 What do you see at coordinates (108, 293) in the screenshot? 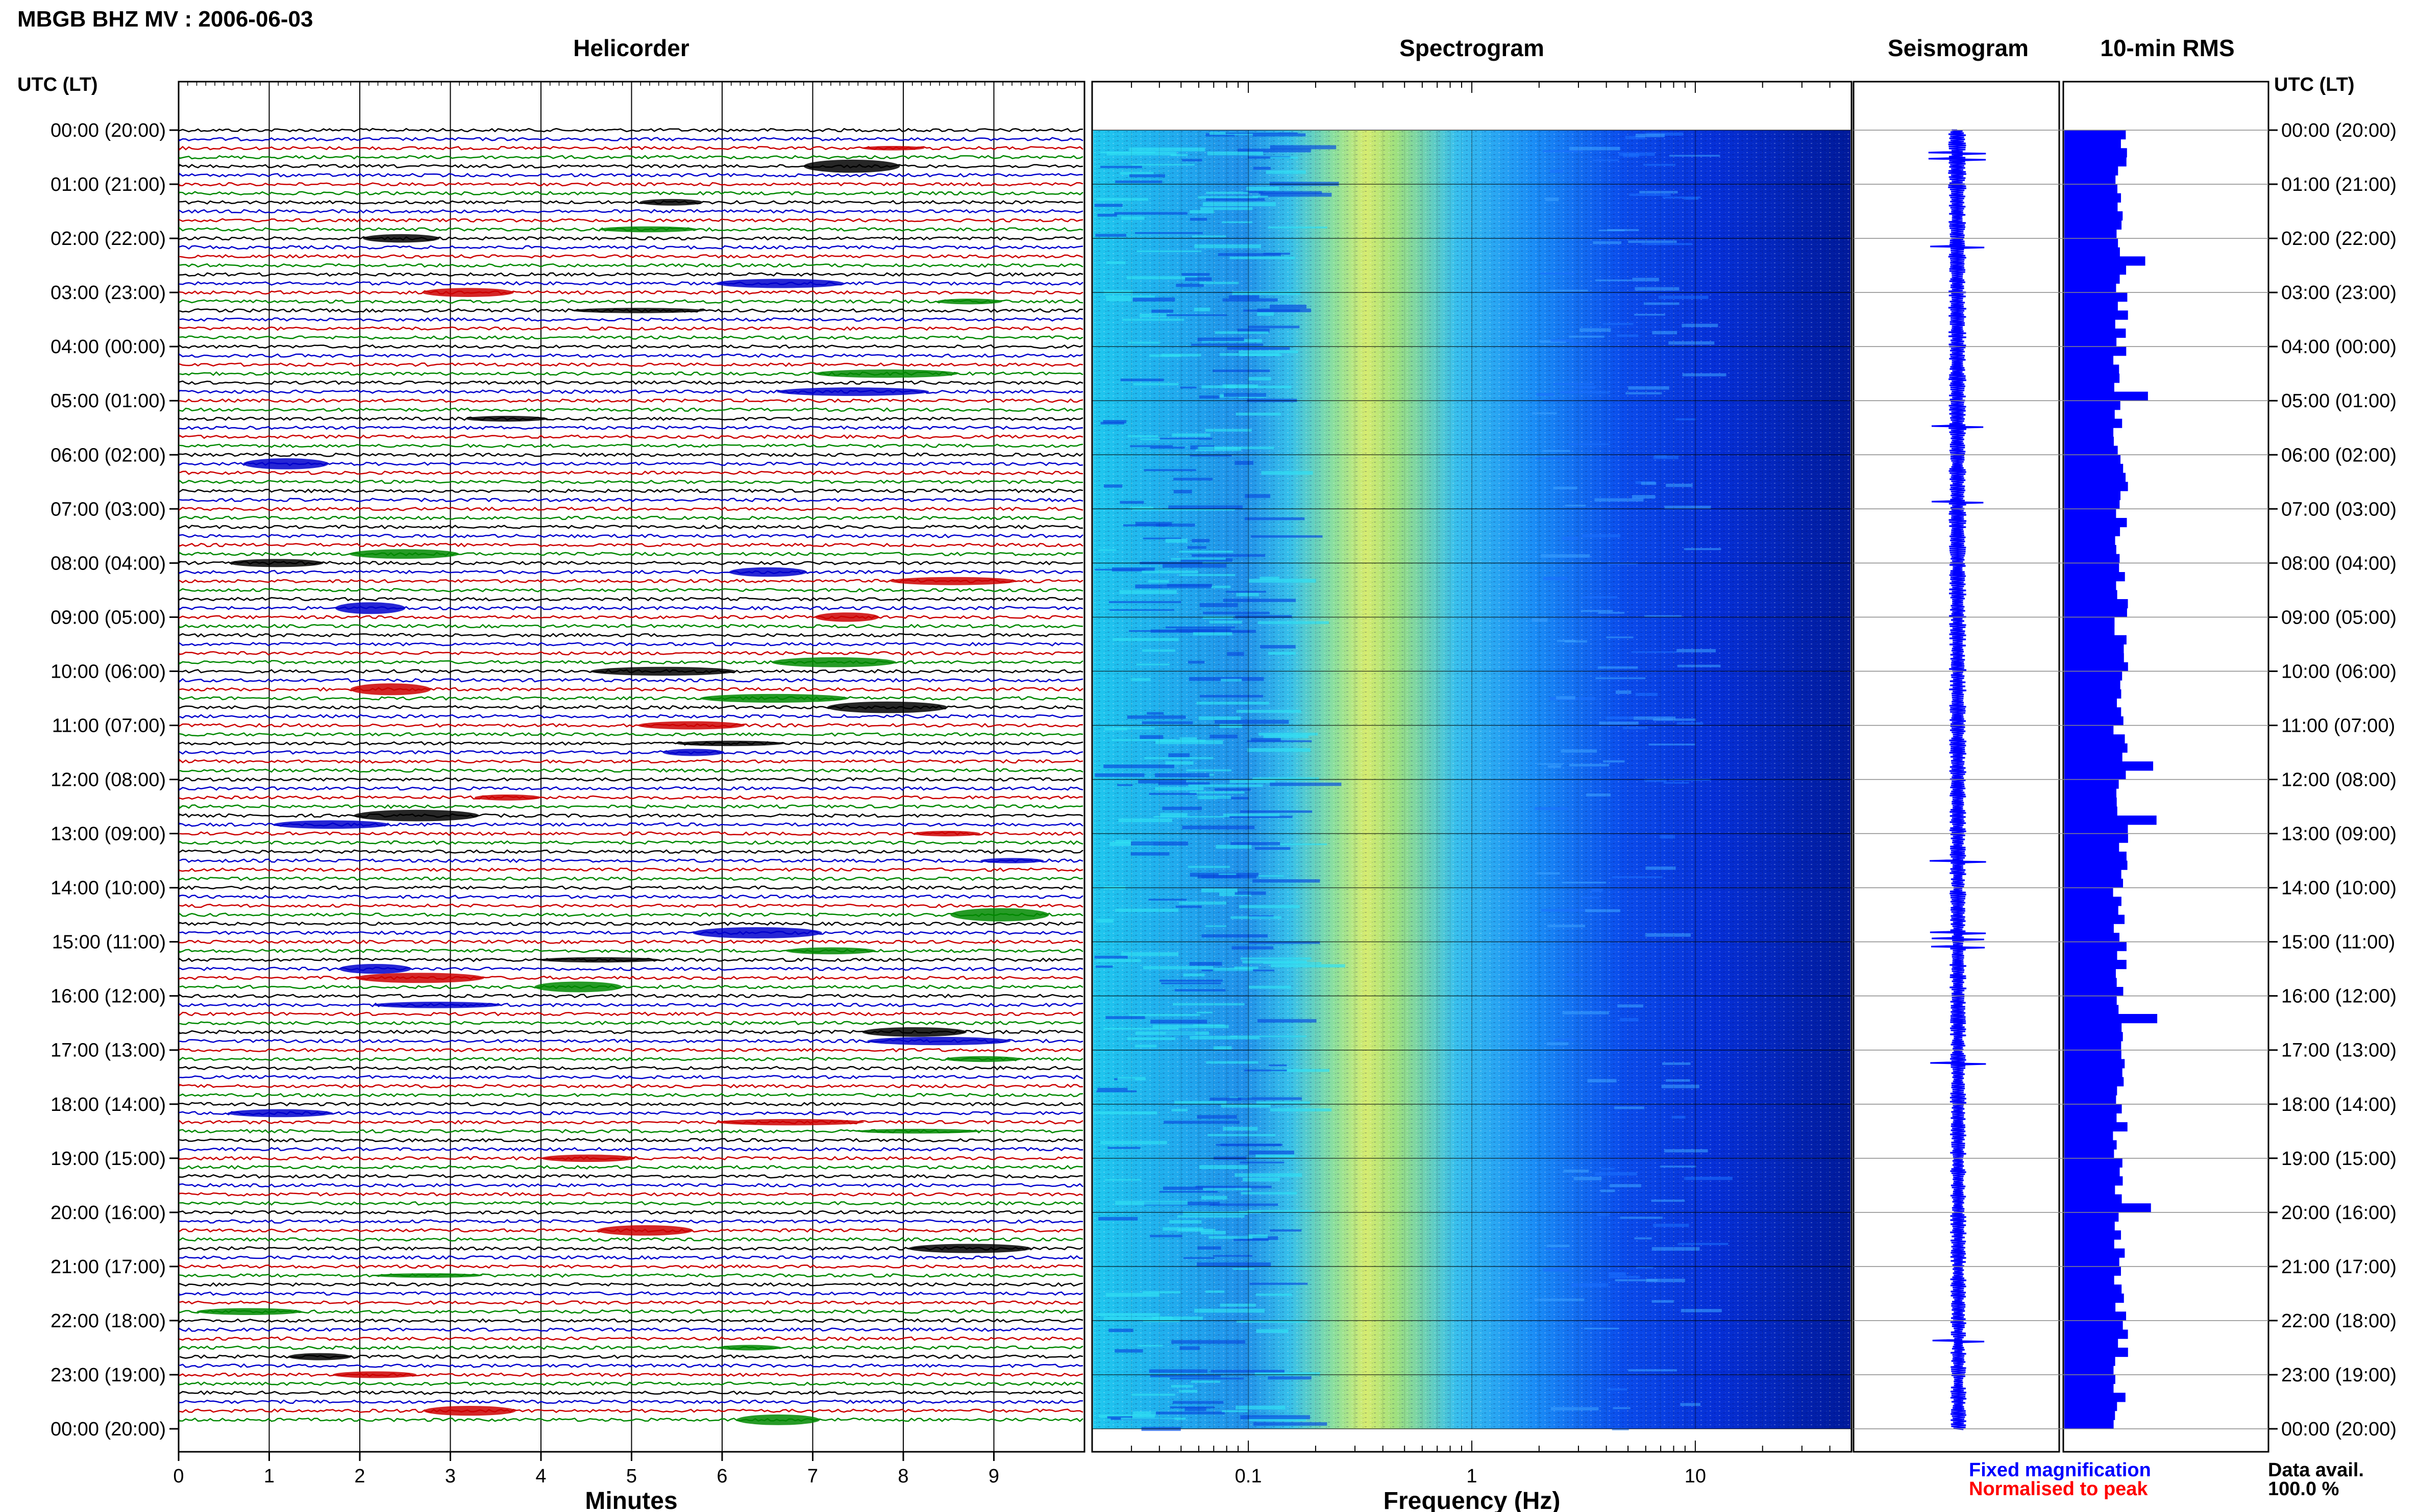
I see `left-time-label: 03:00 (23:00)` at bounding box center [108, 293].